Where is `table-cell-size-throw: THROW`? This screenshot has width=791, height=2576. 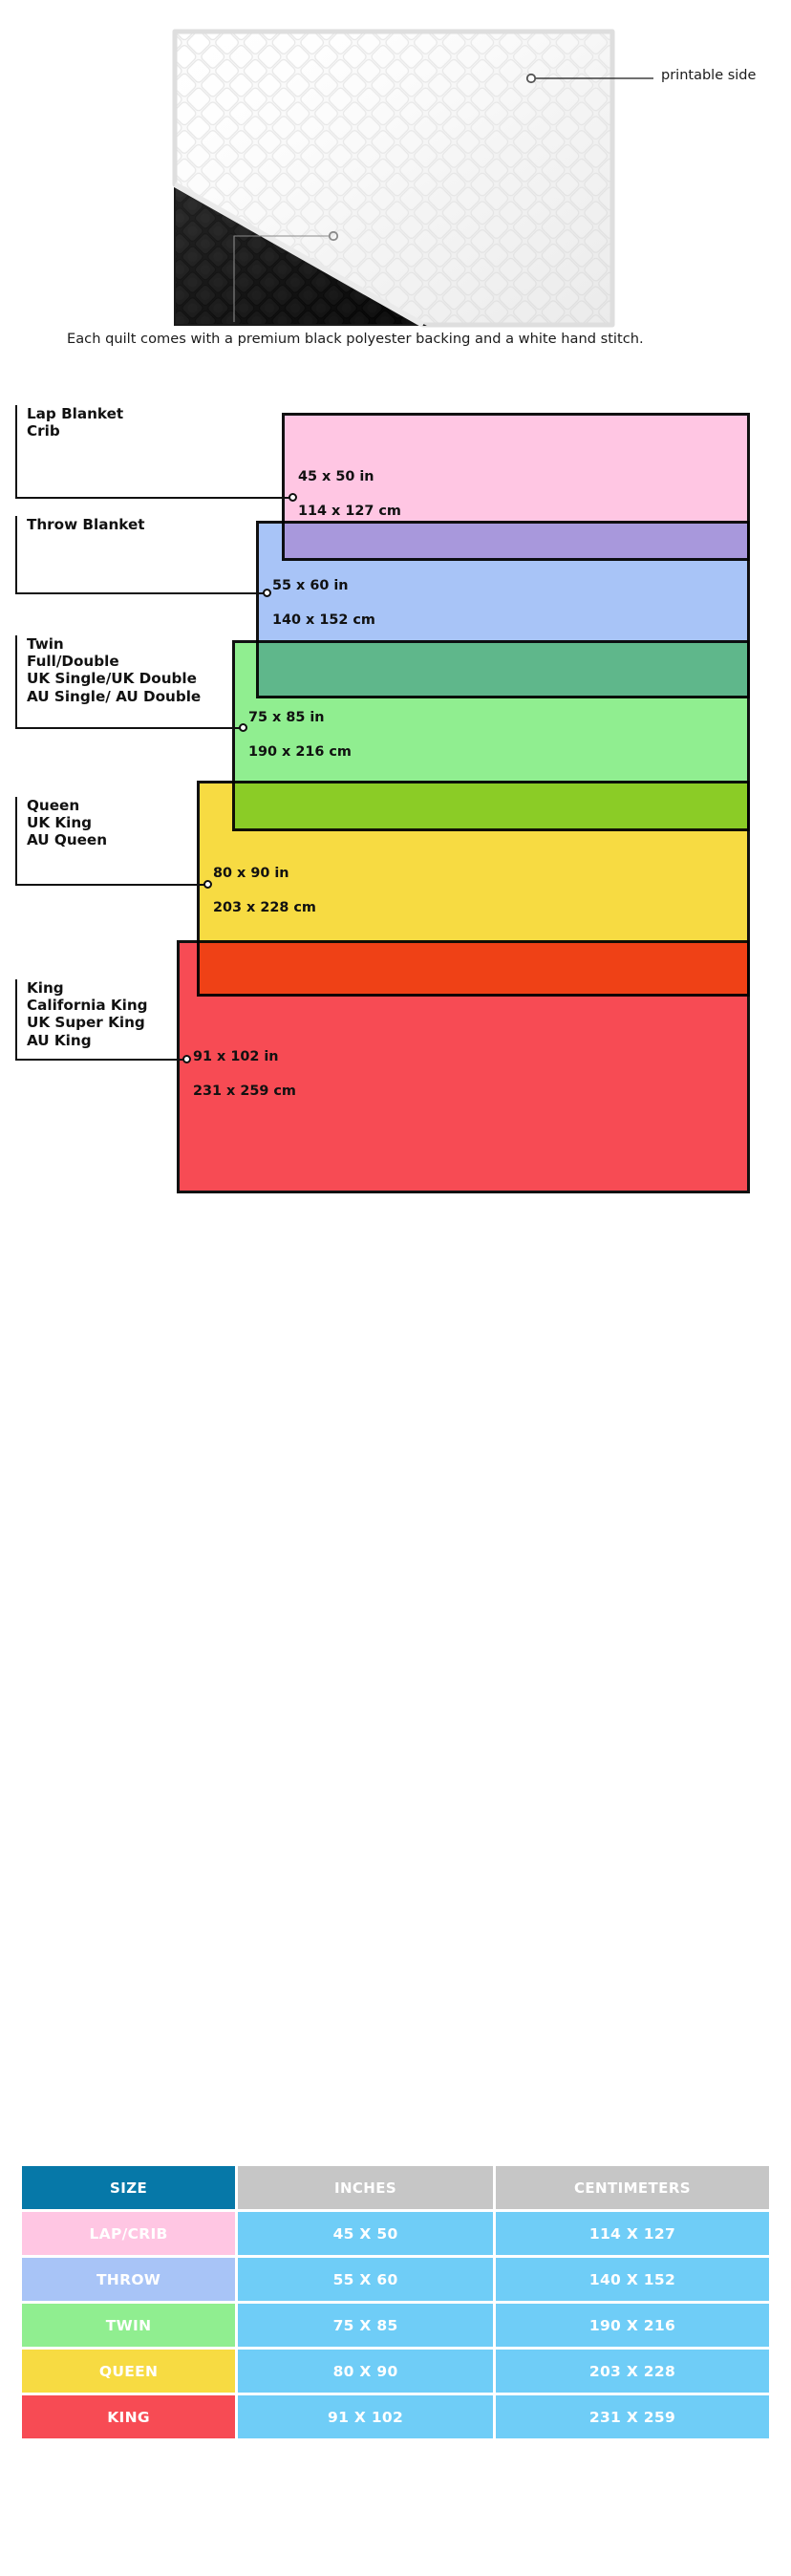
table-cell-size-throw: THROW is located at coordinates (129, 2279).